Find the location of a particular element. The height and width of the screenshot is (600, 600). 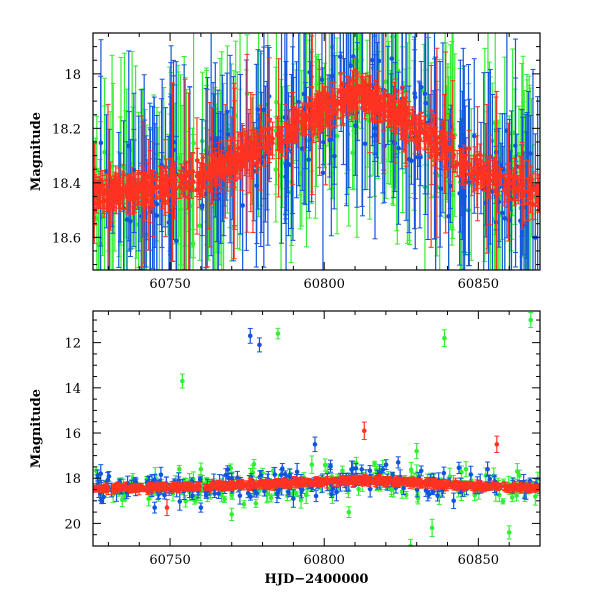

y-tick-label: 18.6 is located at coordinates (66, 238).